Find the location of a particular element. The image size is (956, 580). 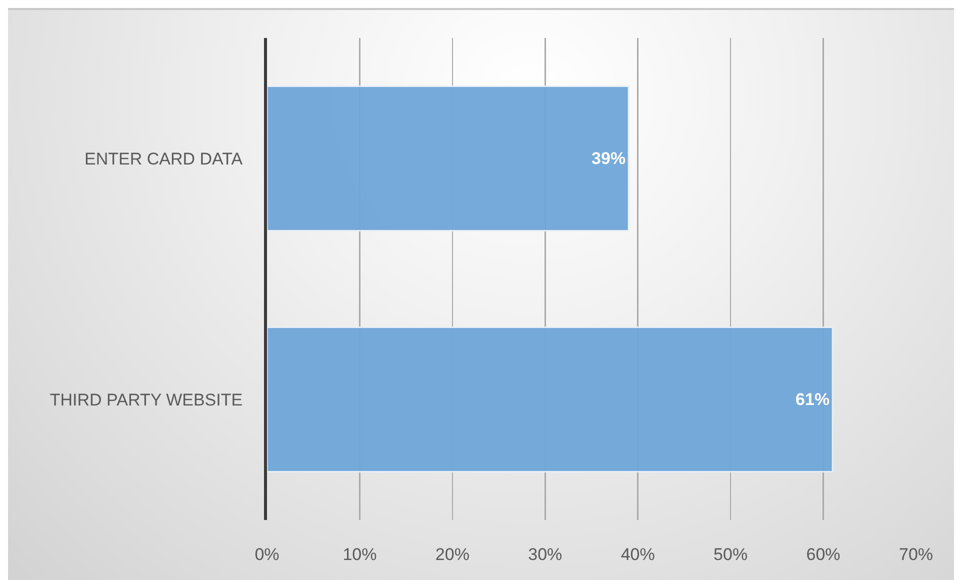

x-tick-label: 0% is located at coordinates (267, 554).